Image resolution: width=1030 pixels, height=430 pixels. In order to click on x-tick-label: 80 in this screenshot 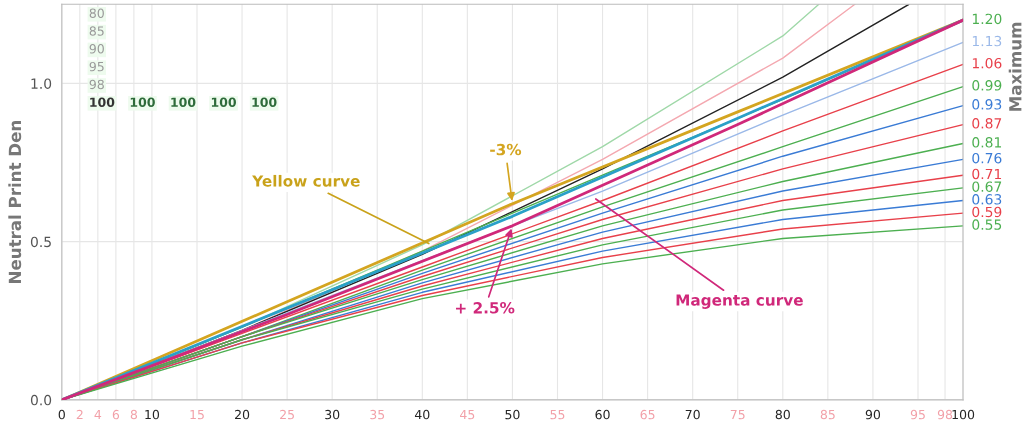, I will do `click(782, 414)`.